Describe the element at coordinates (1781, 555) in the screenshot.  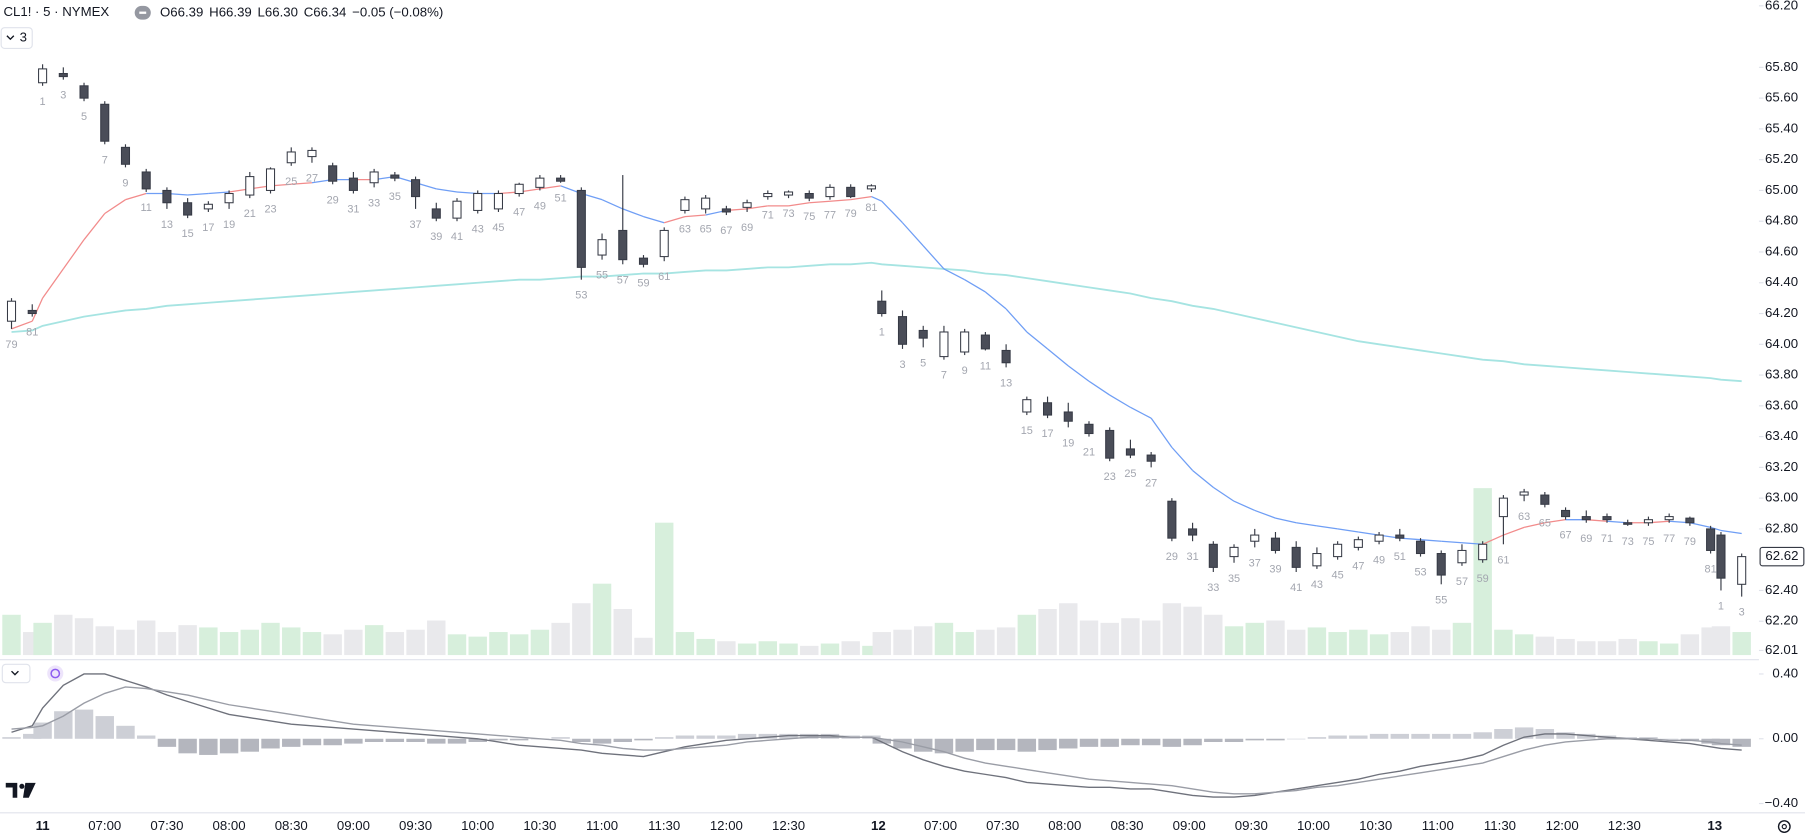
I see `price-tag-label: 62.62` at that location.